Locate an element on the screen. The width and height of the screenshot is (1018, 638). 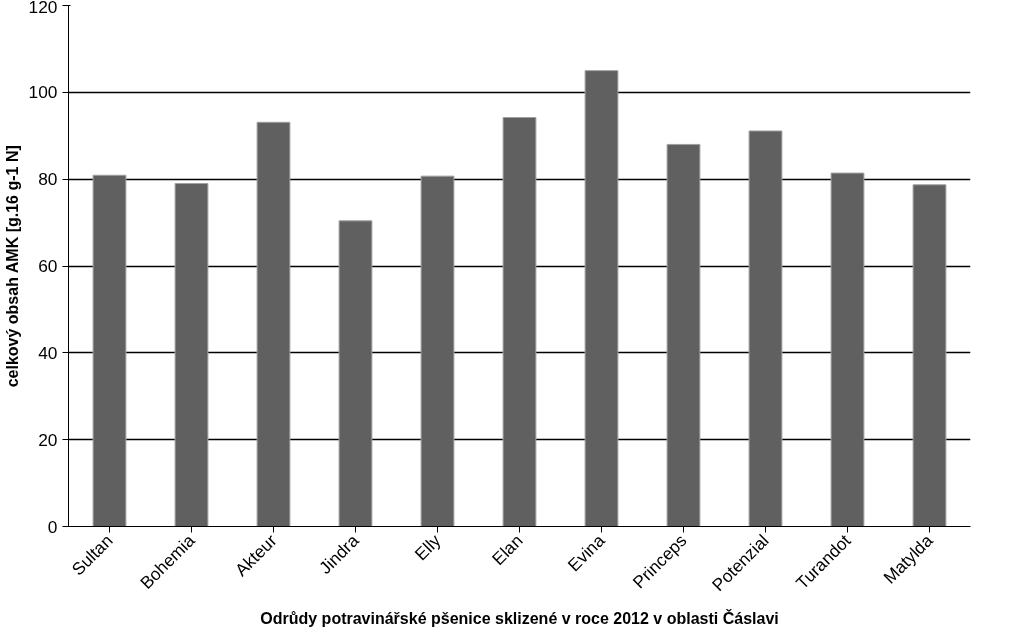
y-tick-label: 40 is located at coordinates (48, 352).